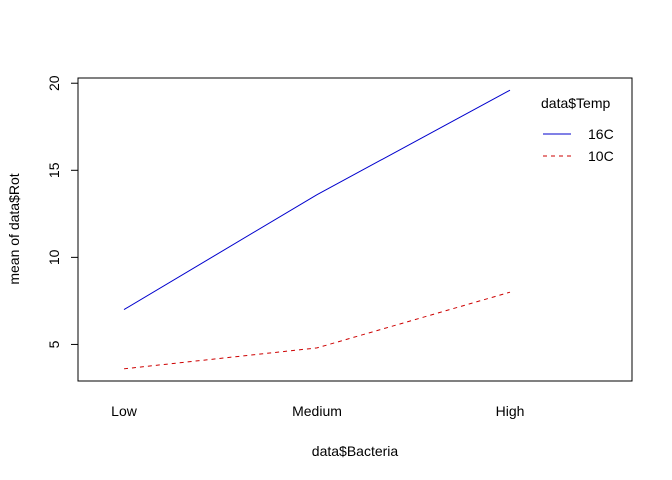 This screenshot has height=480, width=672. I want to click on x-axis: Low Medium High, so click(317, 411).